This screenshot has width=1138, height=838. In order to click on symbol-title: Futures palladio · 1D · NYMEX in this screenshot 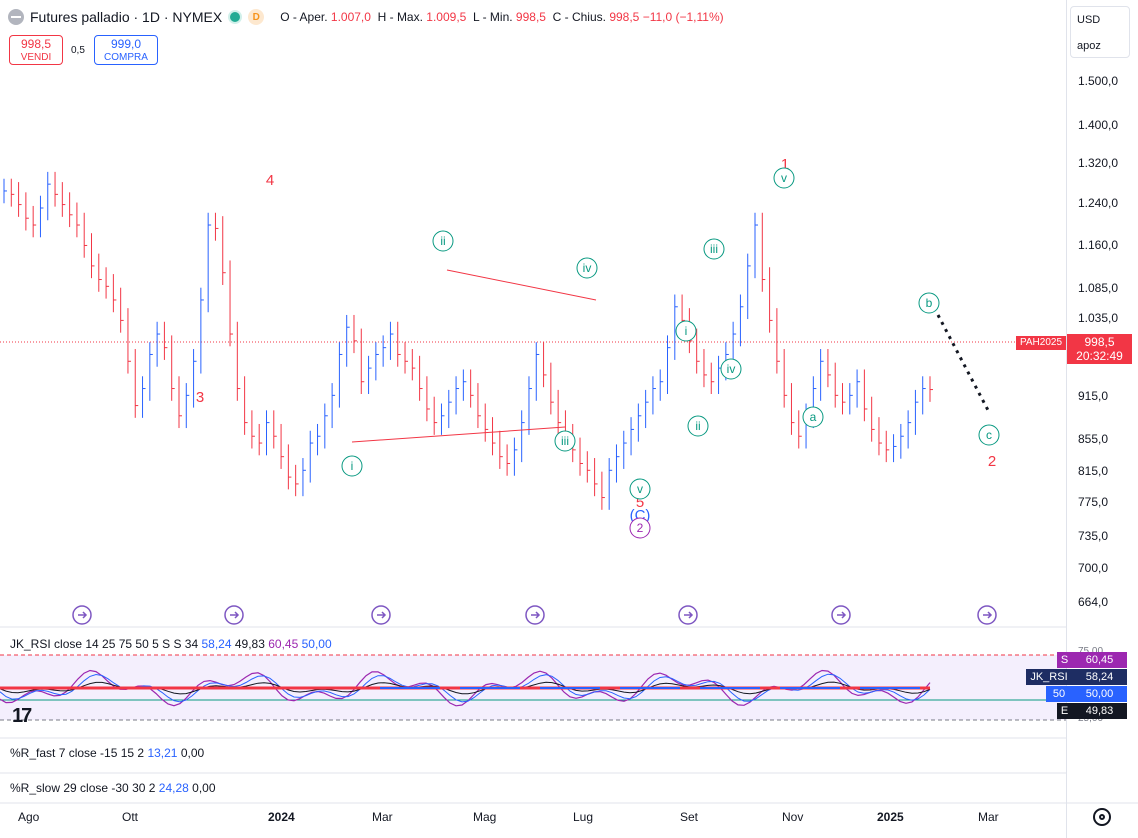, I will do `click(126, 17)`.